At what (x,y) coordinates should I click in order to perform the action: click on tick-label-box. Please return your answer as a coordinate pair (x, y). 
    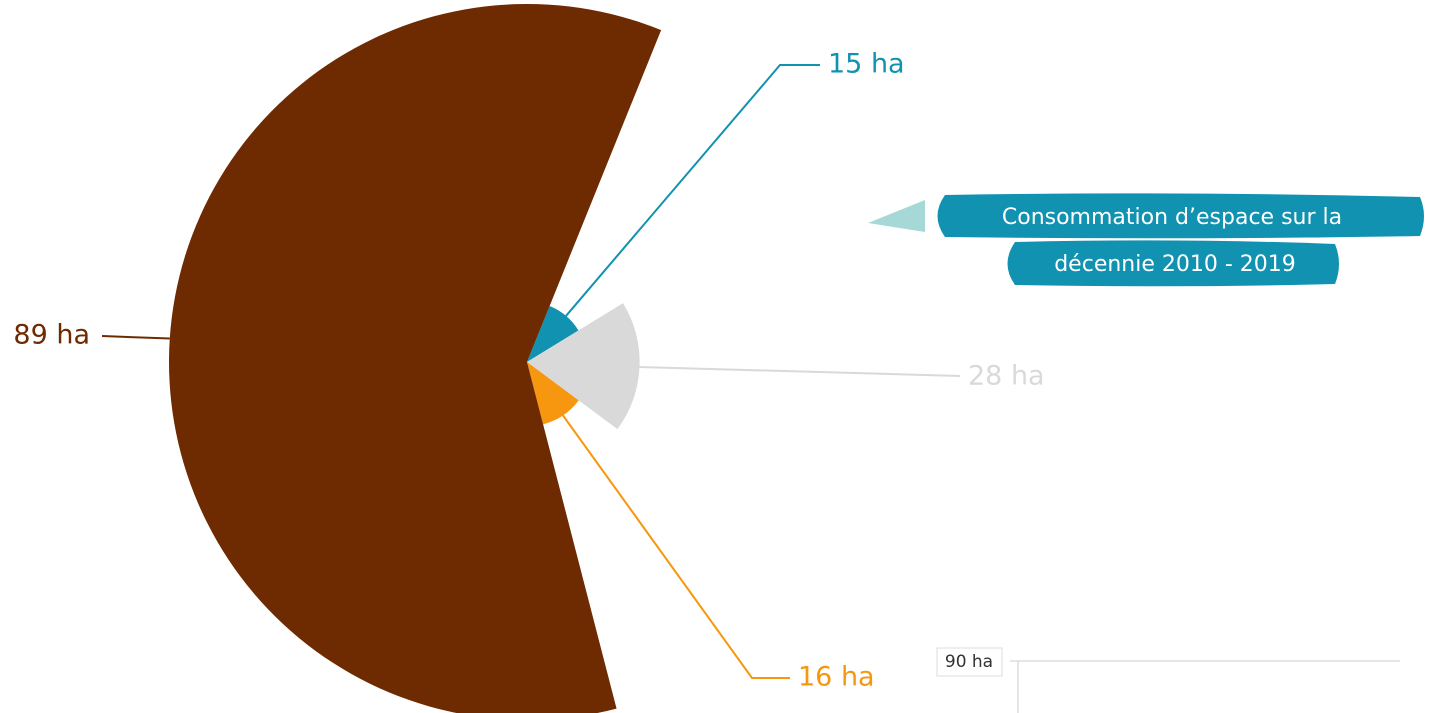
    Looking at the image, I should click on (969, 662).